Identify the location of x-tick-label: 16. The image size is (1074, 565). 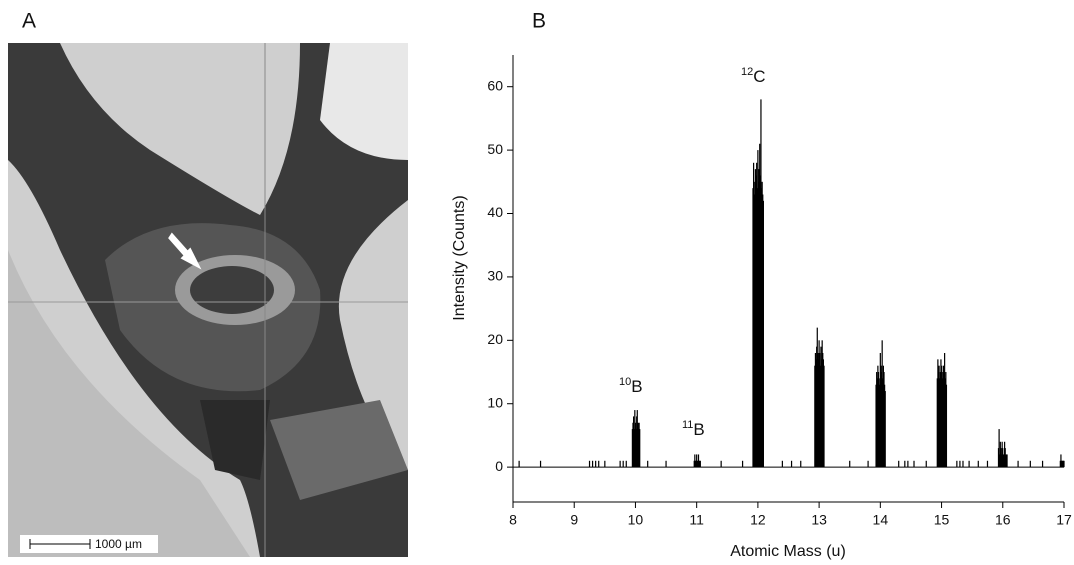
(1003, 520).